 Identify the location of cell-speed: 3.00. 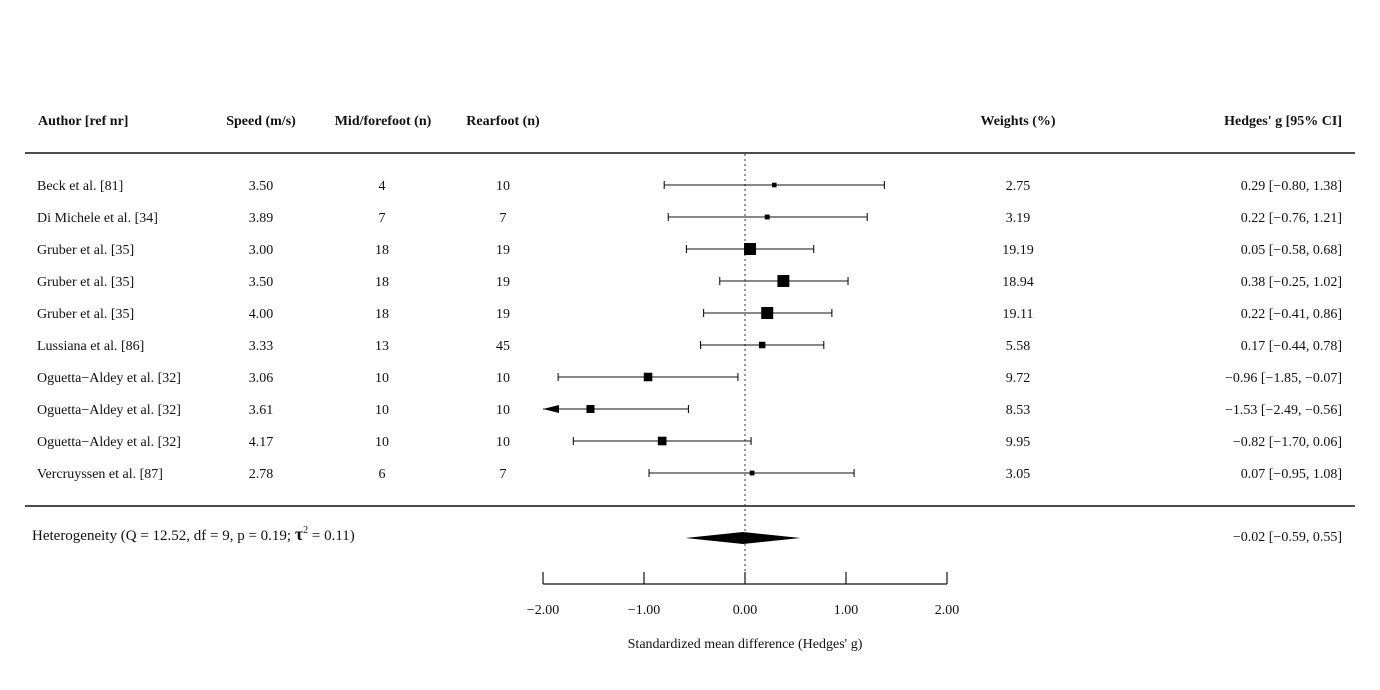
(261, 250).